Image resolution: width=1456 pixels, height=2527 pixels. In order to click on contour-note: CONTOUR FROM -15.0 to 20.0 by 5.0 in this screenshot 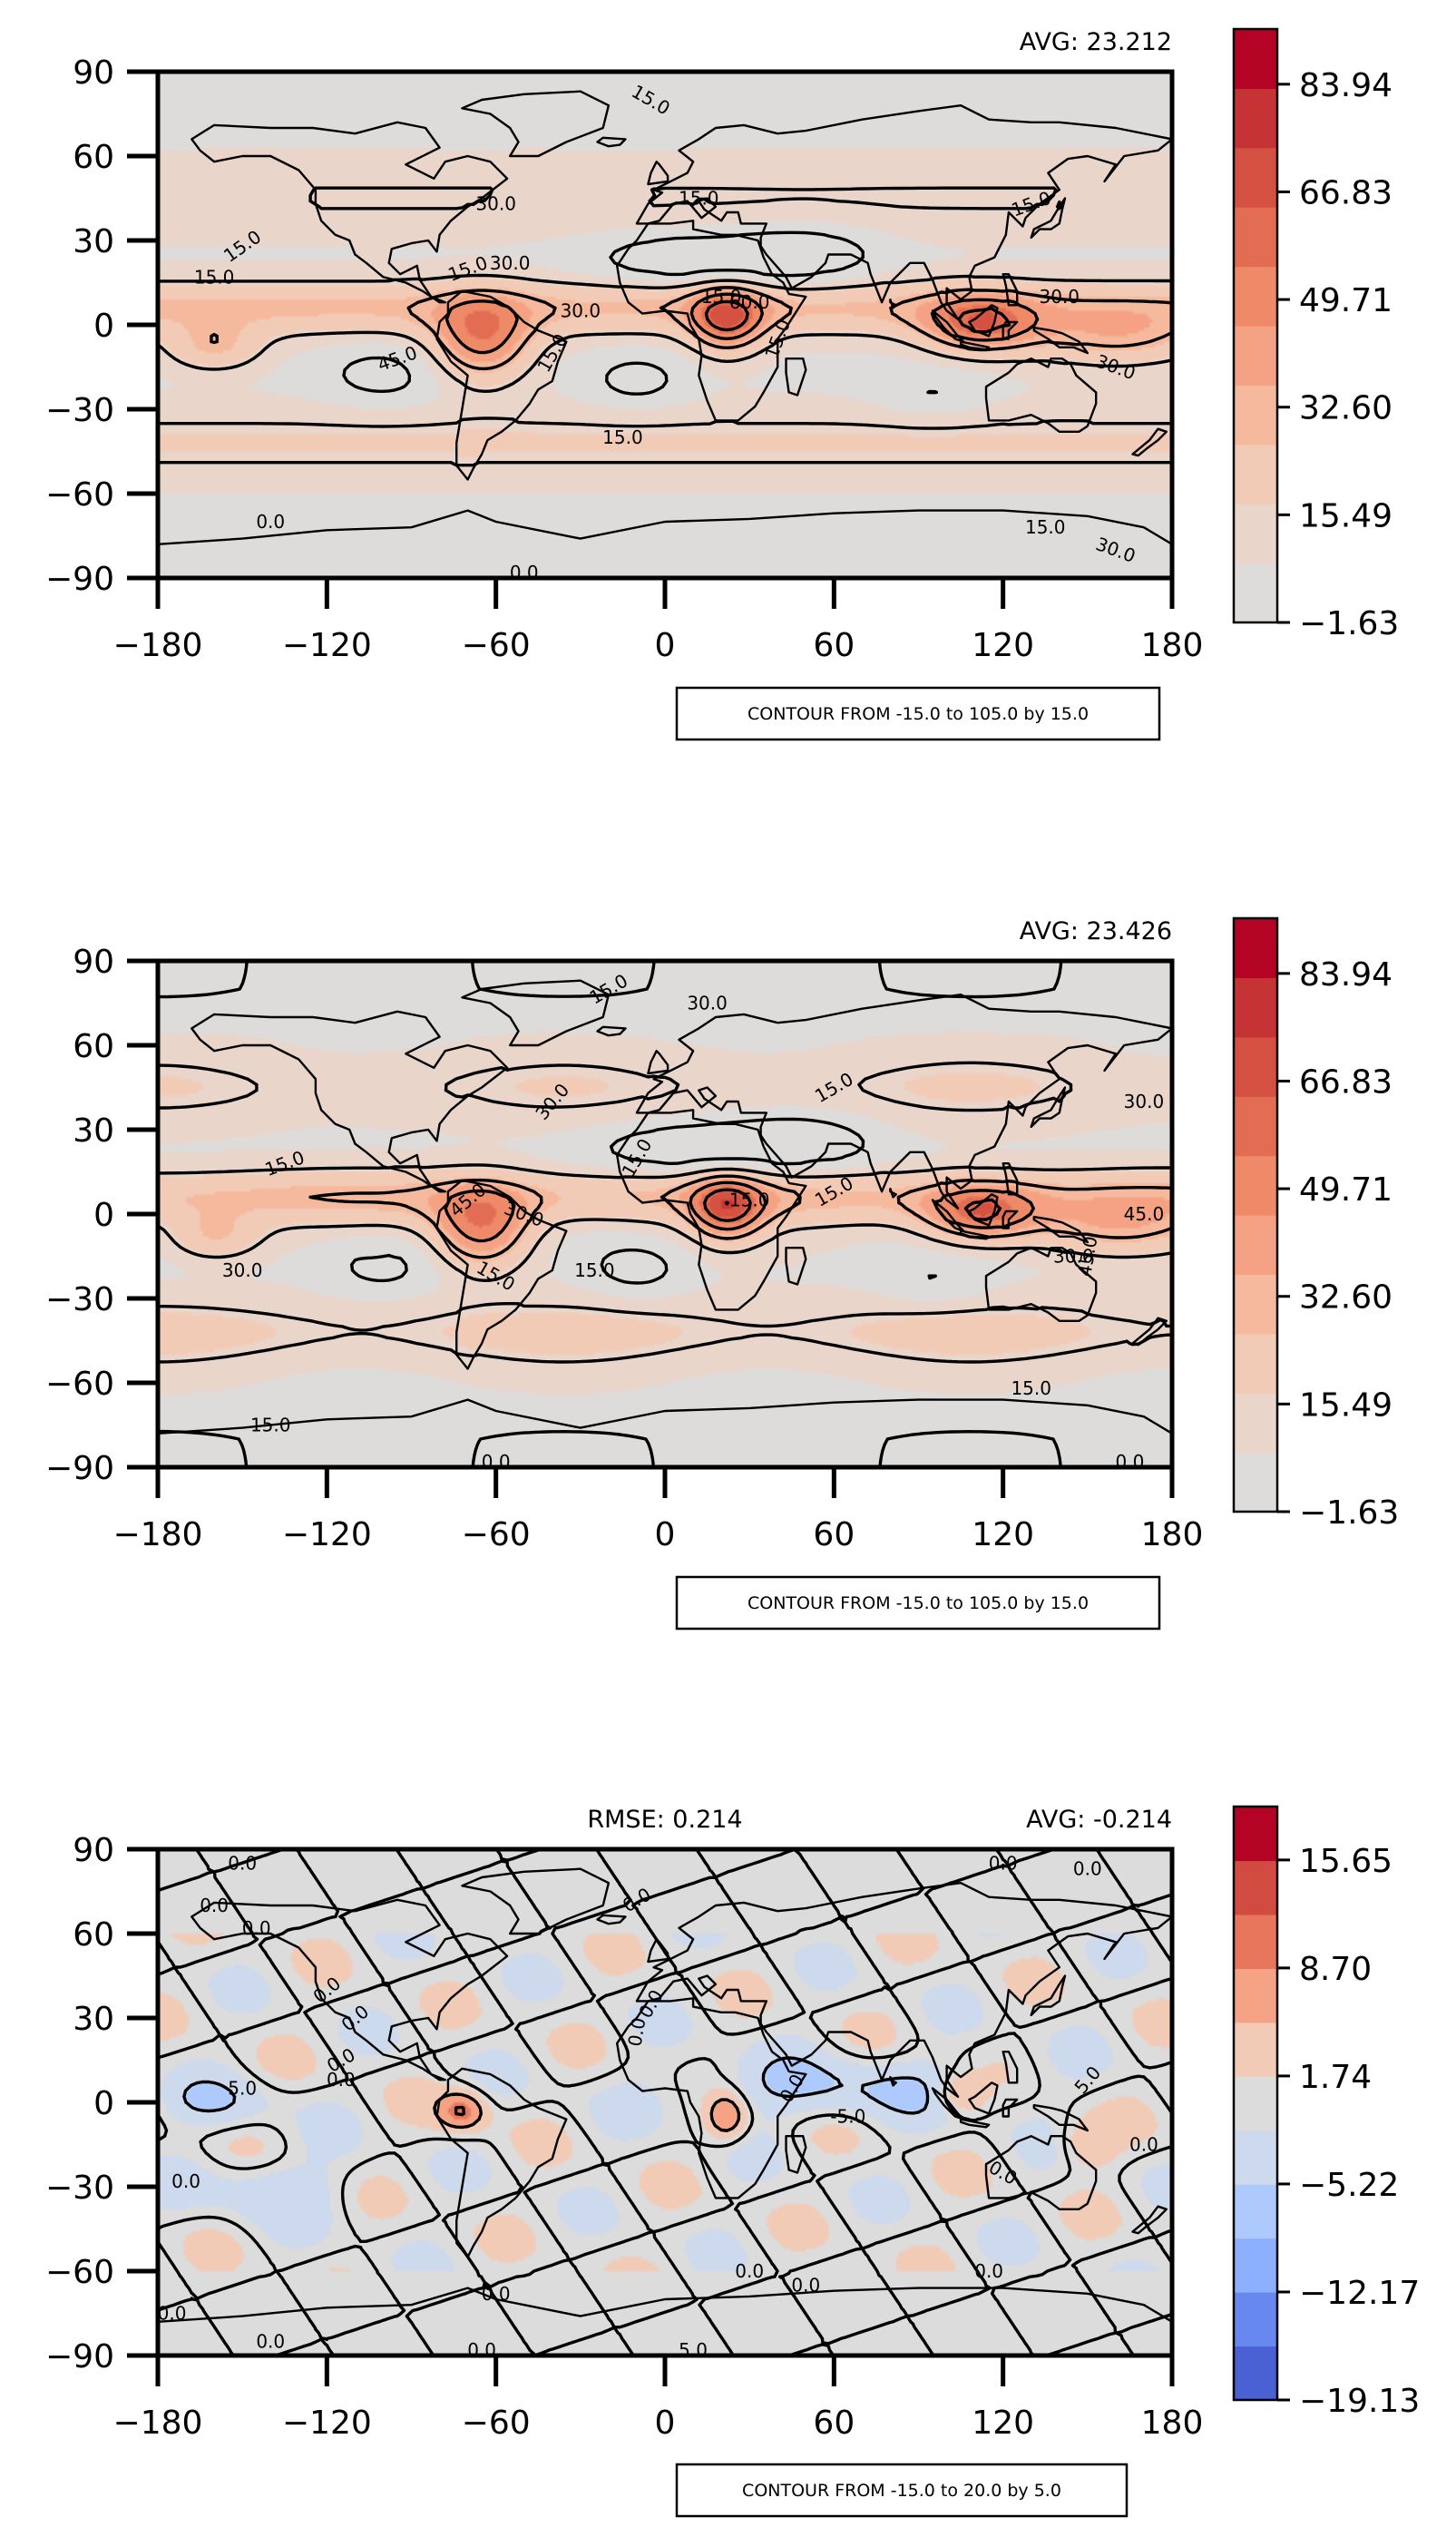, I will do `click(902, 2491)`.